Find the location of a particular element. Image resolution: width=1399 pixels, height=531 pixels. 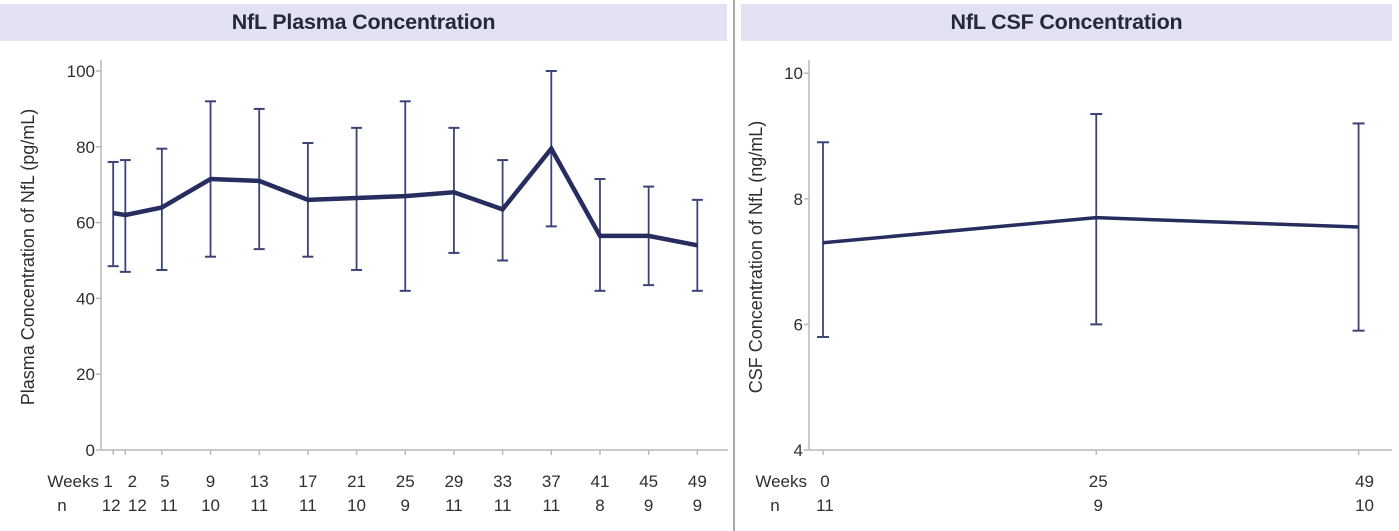

week-tick-label: 29 is located at coordinates (453, 481).